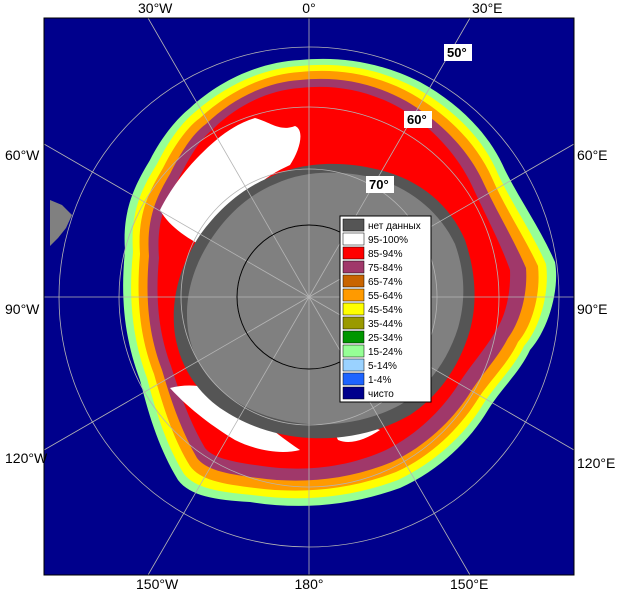 This screenshot has width=617, height=594. I want to click on lat-label-70-box: 70°, so click(380, 184).